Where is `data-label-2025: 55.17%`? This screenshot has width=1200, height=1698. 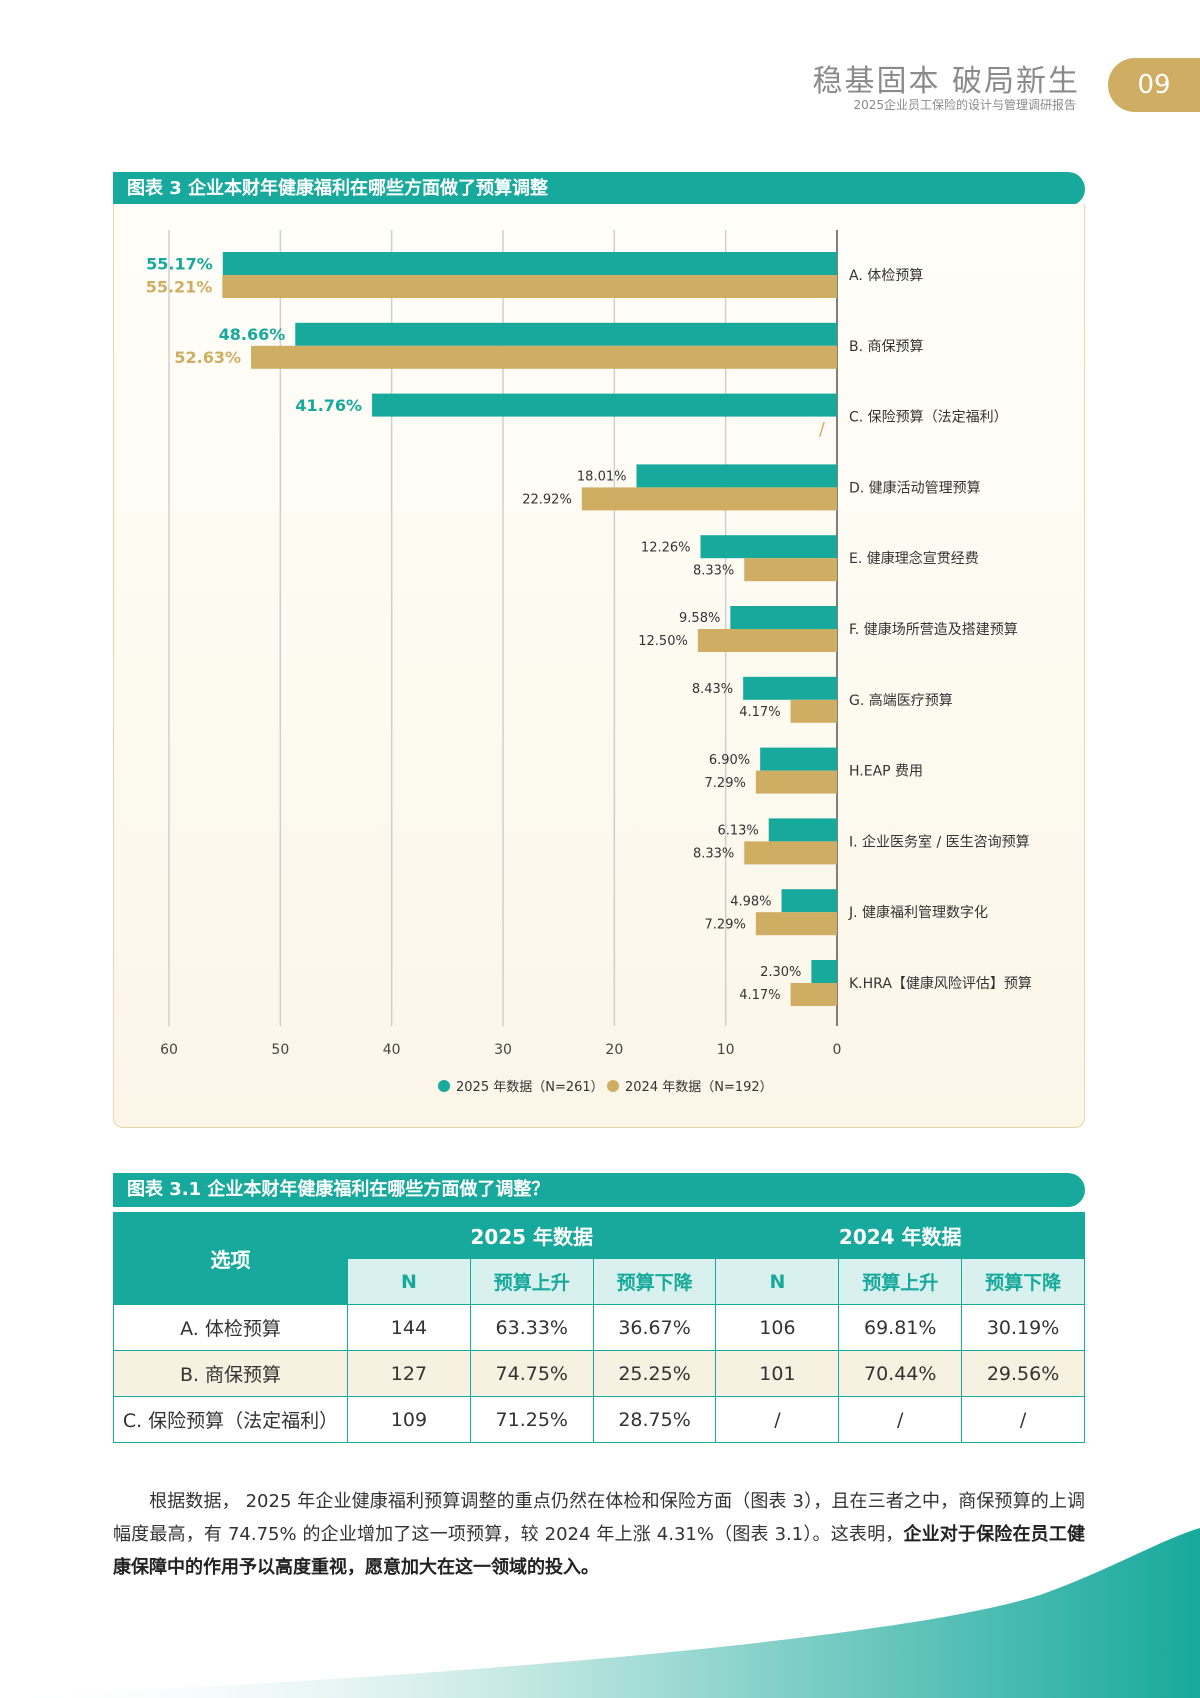
data-label-2025: 55.17% is located at coordinates (179, 263).